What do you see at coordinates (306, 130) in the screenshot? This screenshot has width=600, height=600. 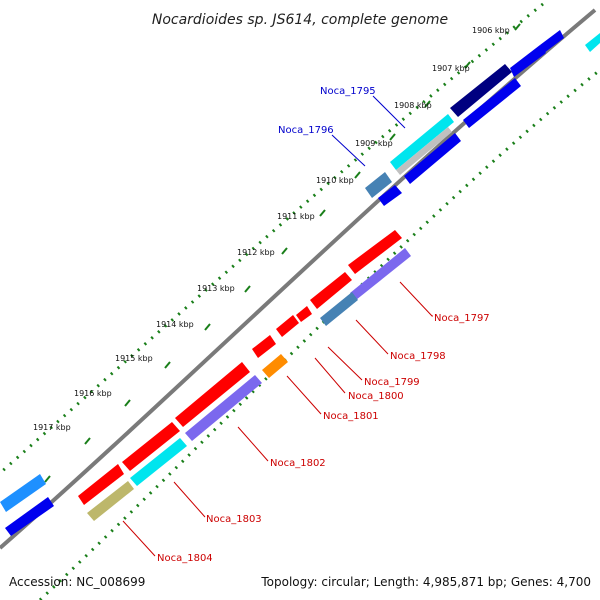 I see `gene-label: Noca_1796` at bounding box center [306, 130].